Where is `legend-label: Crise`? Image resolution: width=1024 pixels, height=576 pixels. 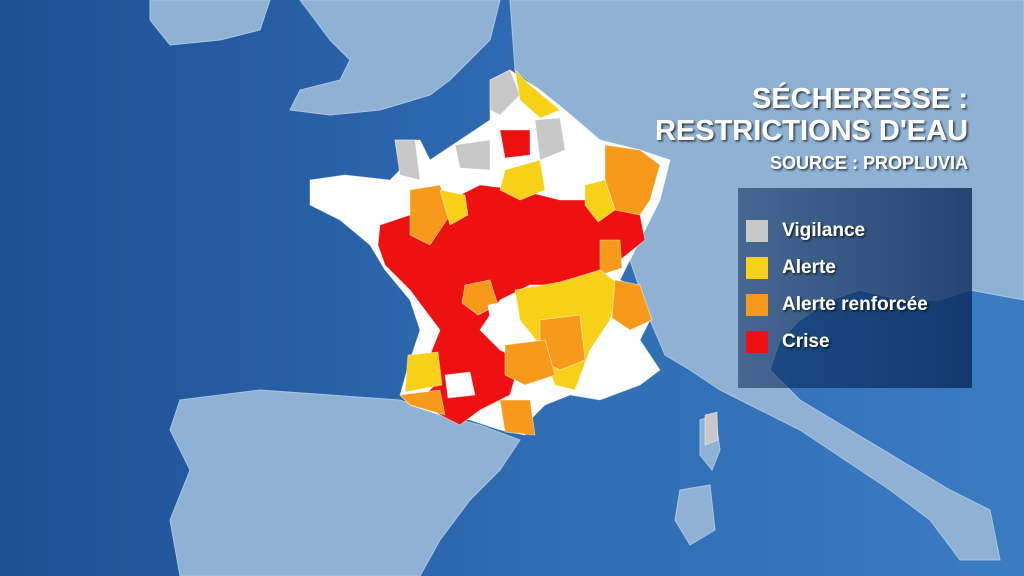
legend-label: Crise is located at coordinates (806, 341).